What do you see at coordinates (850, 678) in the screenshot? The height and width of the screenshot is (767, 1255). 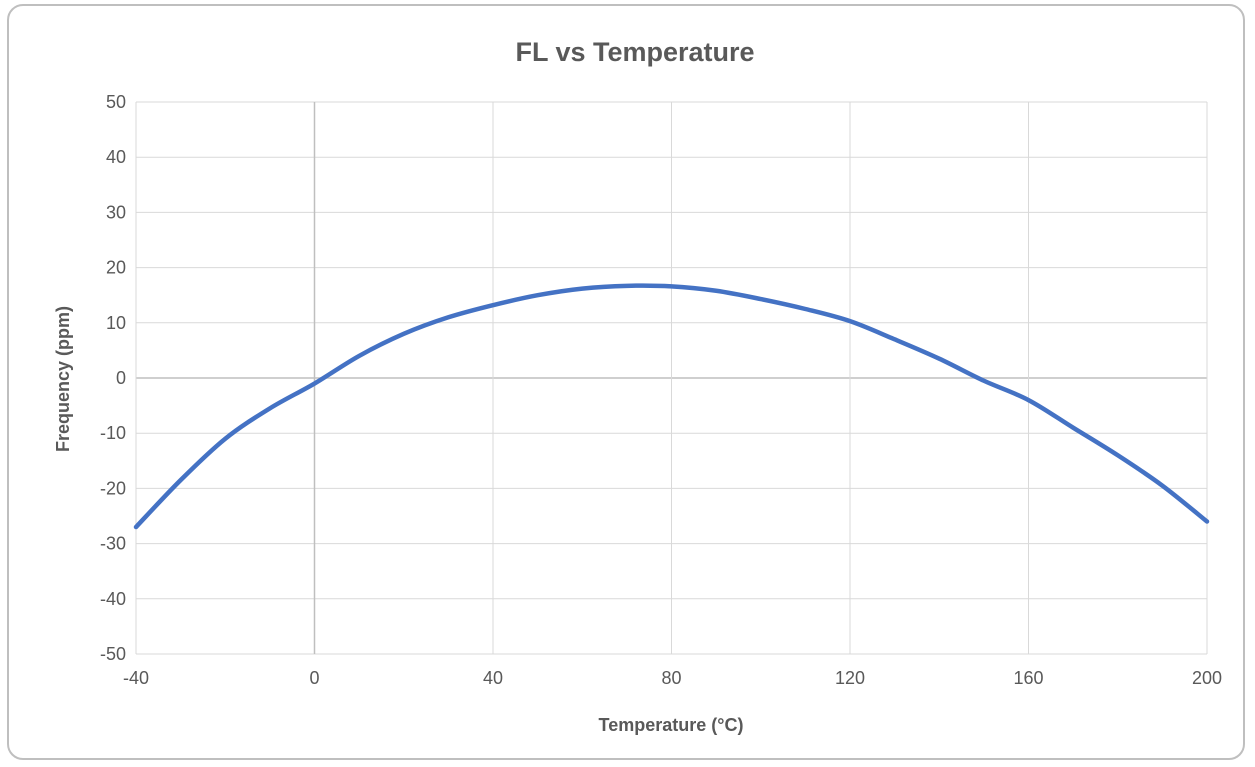 I see `x-tick-label: 120` at bounding box center [850, 678].